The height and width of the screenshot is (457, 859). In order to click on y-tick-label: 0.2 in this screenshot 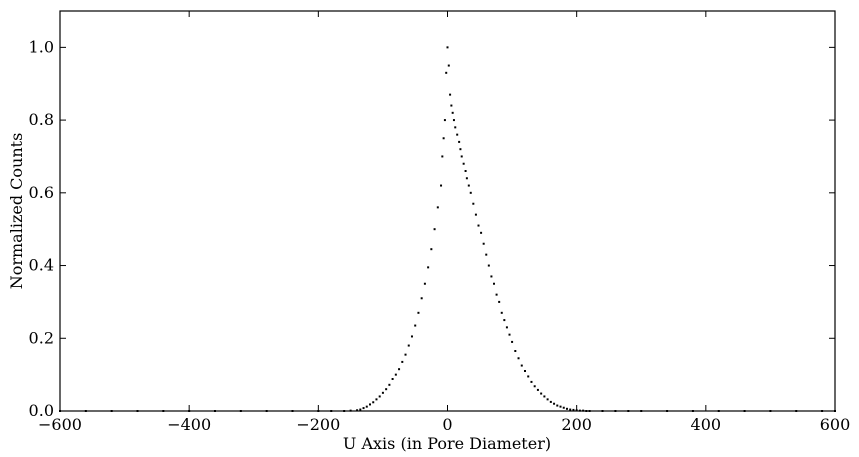, I will do `click(41, 337)`.